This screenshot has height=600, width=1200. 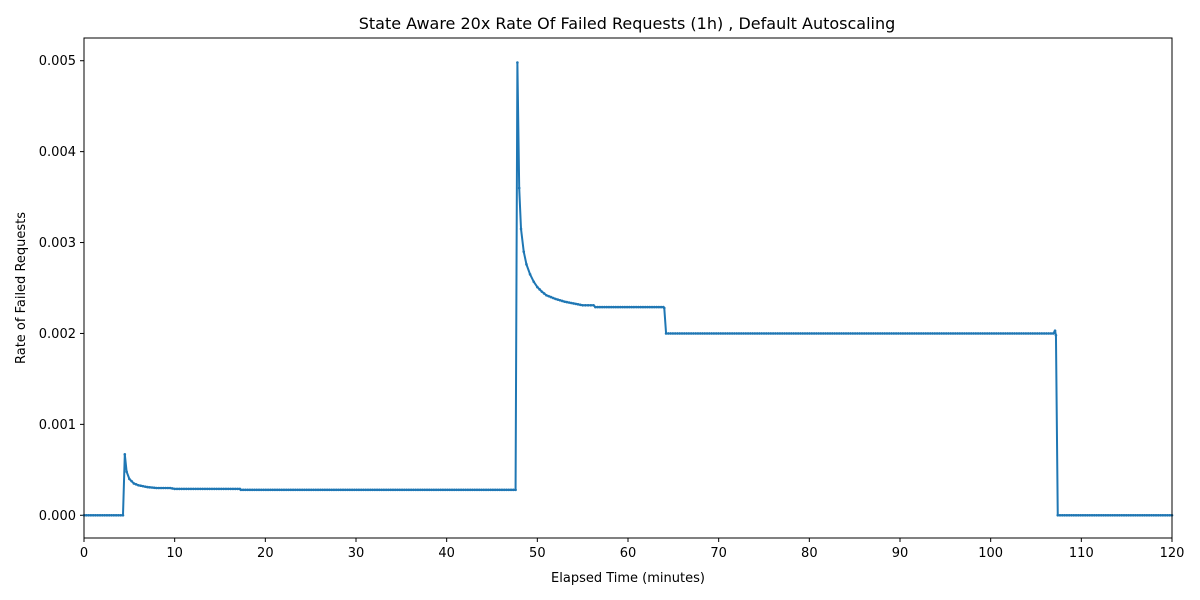 I want to click on y-tick-label: 0.004, so click(x=57, y=152).